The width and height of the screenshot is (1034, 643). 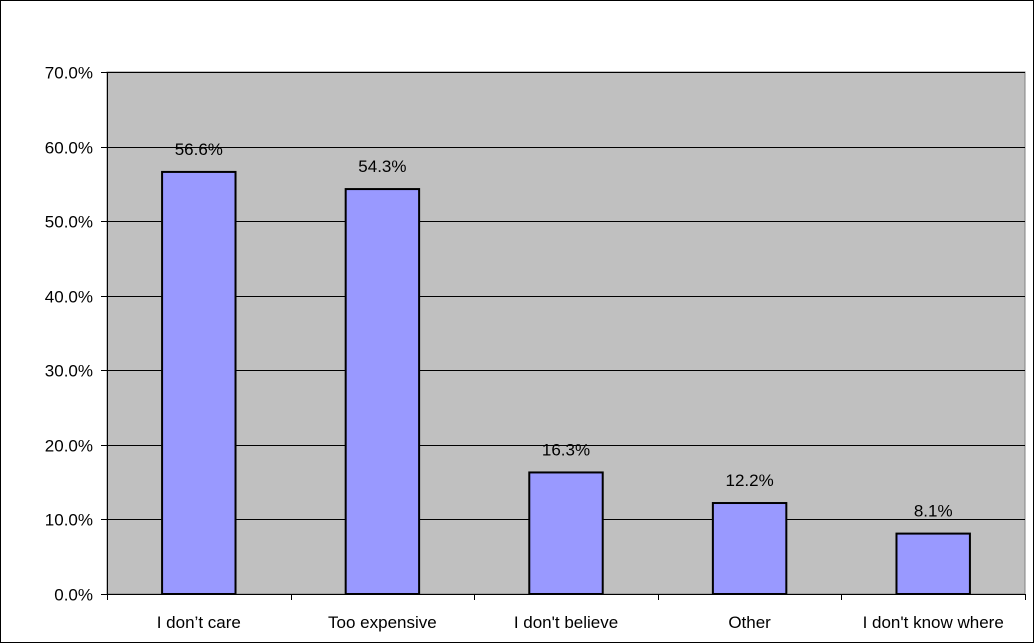 What do you see at coordinates (69, 520) in the screenshot?
I see `y-tick-label: 10.0%` at bounding box center [69, 520].